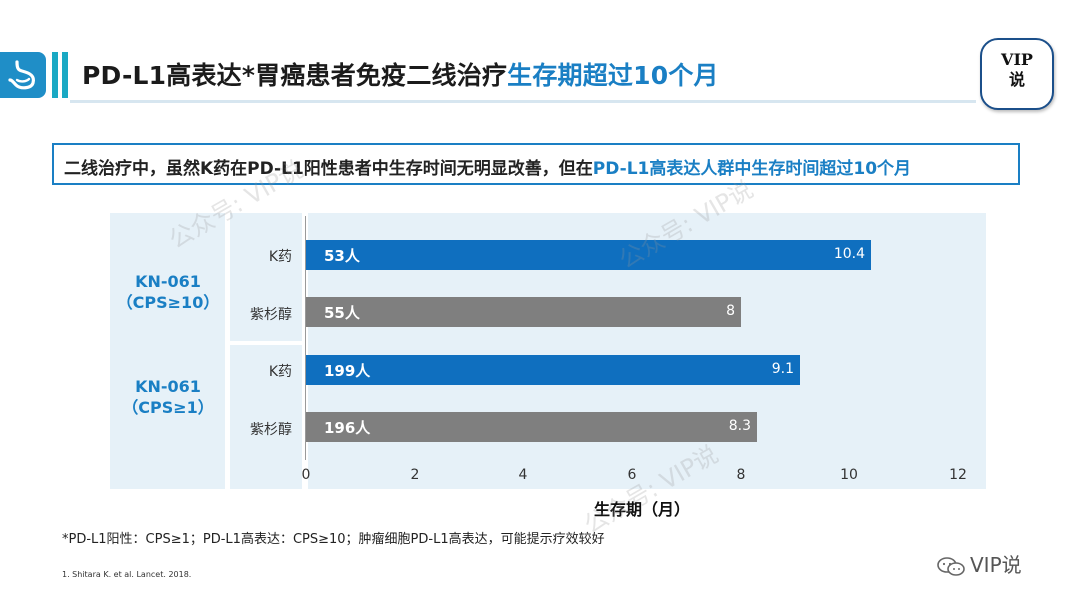 The width and height of the screenshot is (1080, 608). I want to click on bar-n-label: 199人, so click(347, 371).